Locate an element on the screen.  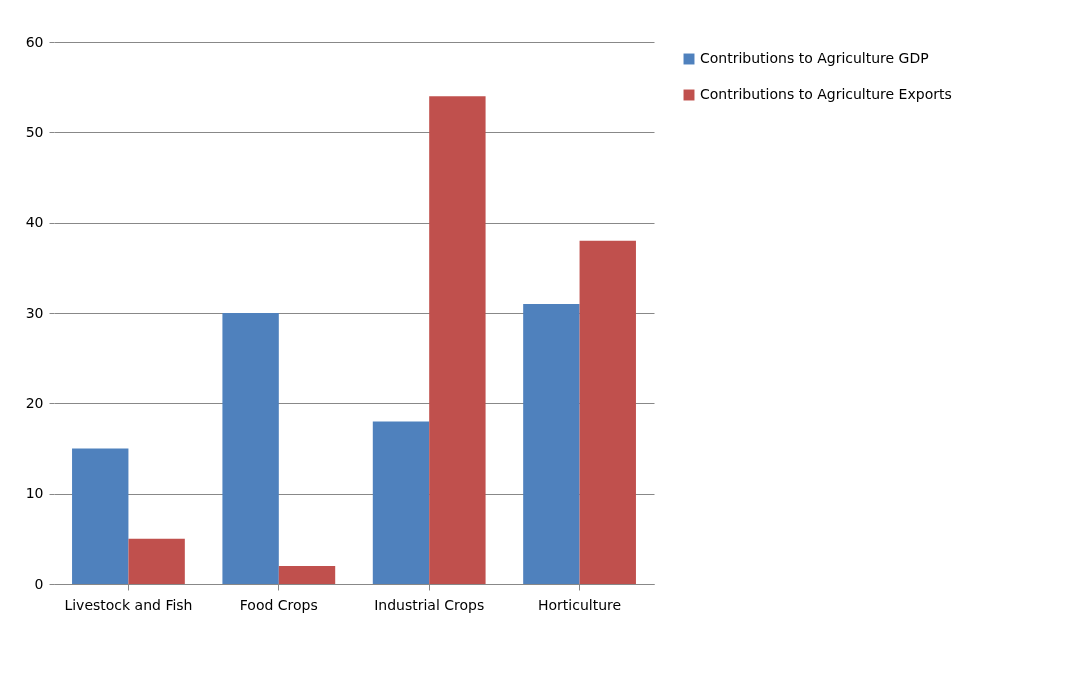
y-tick-label: 10 is located at coordinates (34, 493).